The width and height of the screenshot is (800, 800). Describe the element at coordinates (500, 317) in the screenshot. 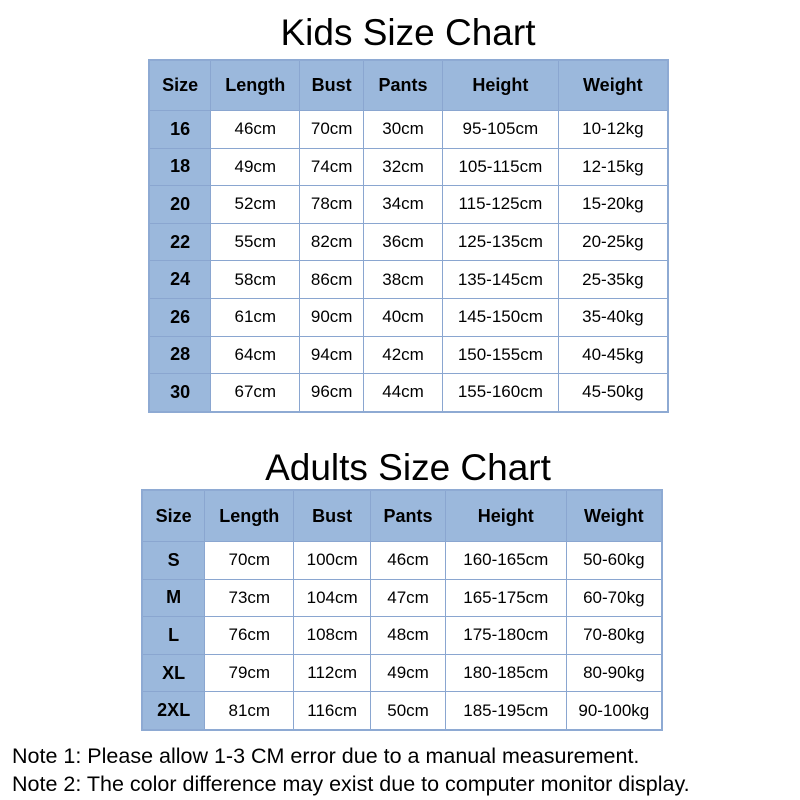

I see `table-cell: 145-150cm` at that location.